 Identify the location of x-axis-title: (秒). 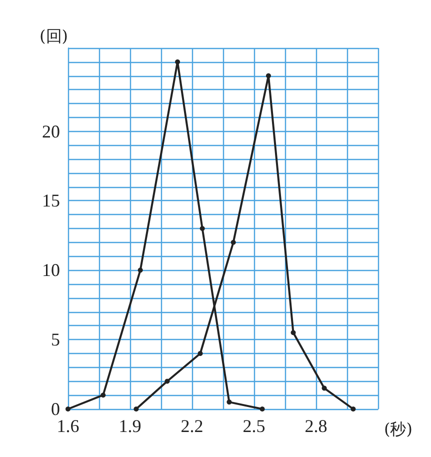
(398, 429).